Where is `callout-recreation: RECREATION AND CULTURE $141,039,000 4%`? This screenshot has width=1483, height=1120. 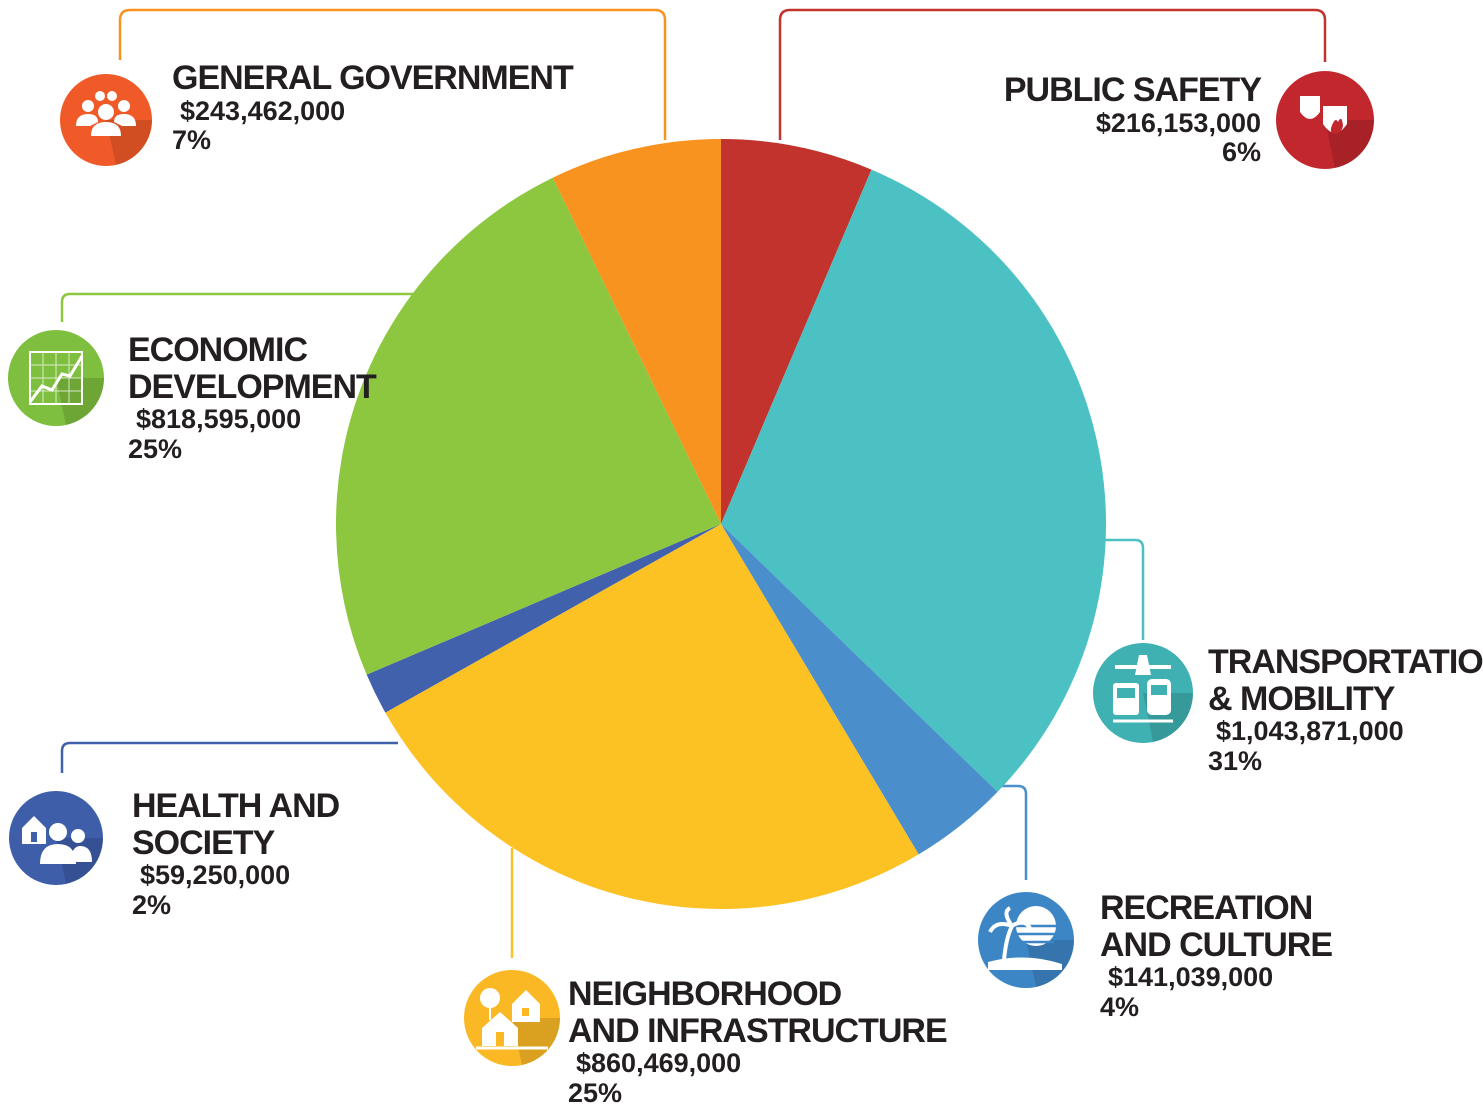
callout-recreation: RECREATION AND CULTURE $141,039,000 4% is located at coordinates (1216, 955).